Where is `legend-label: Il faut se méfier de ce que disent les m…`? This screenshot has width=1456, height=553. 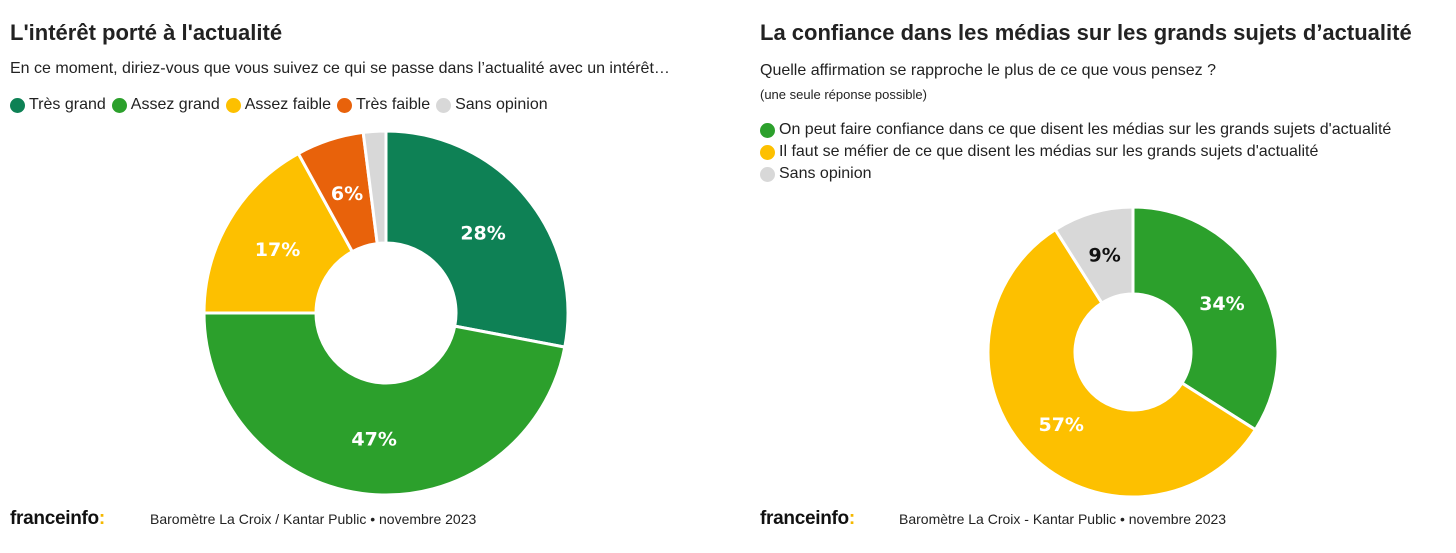
legend-label: Il faut se méfier de ce que disent les m… is located at coordinates (1049, 151).